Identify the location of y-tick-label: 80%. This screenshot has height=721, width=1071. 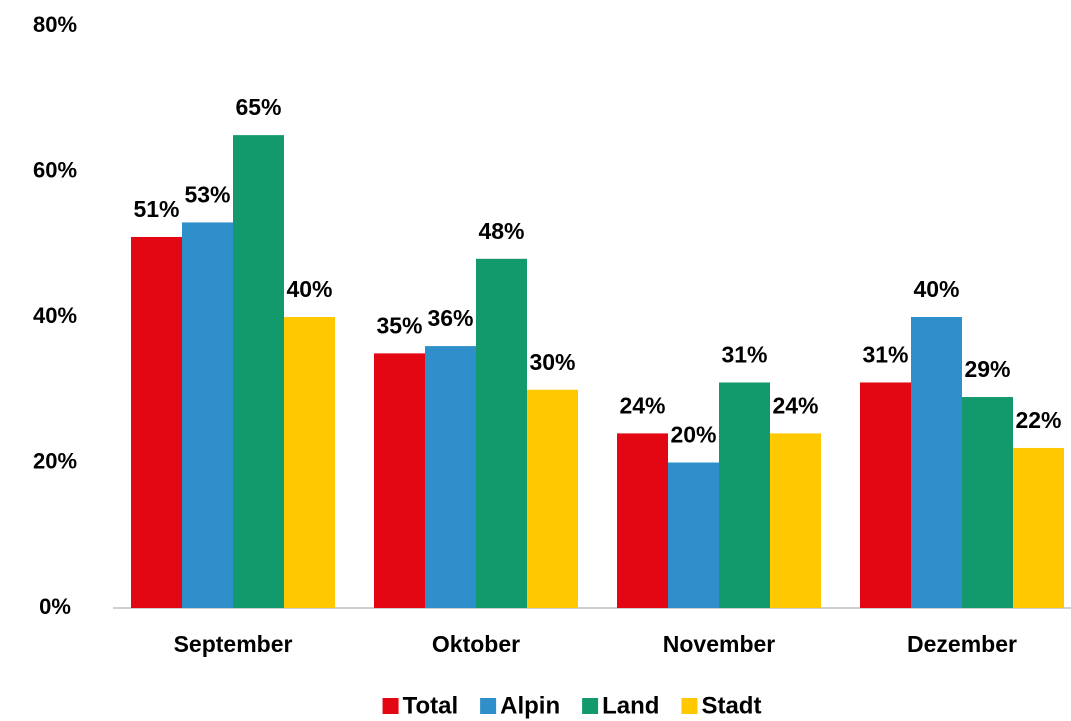
(55, 24).